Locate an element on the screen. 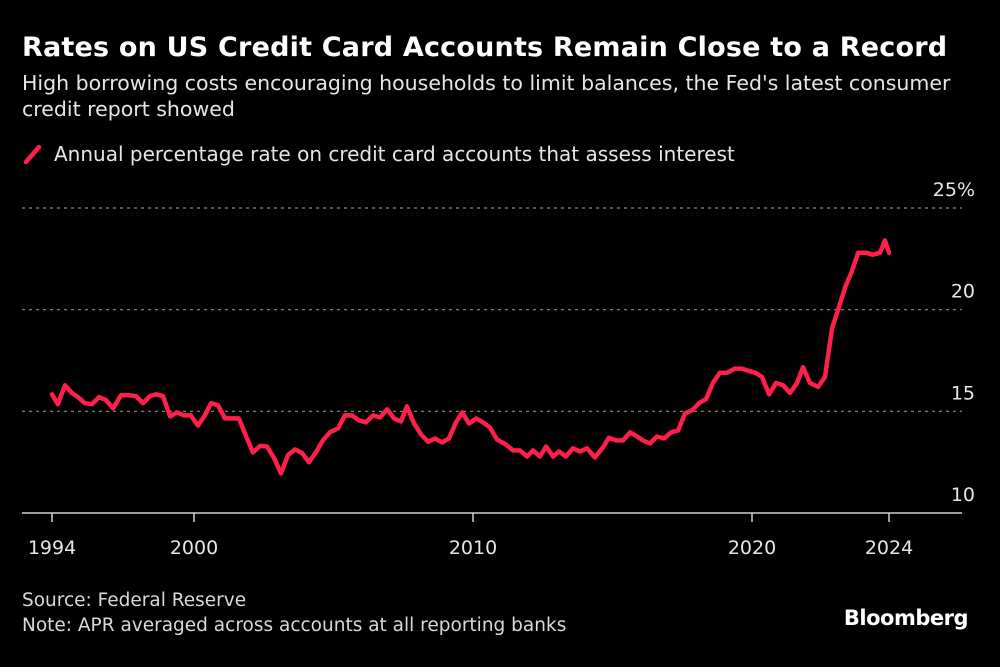 This screenshot has height=667, width=1000. x-tick-label: 2024 is located at coordinates (889, 548).